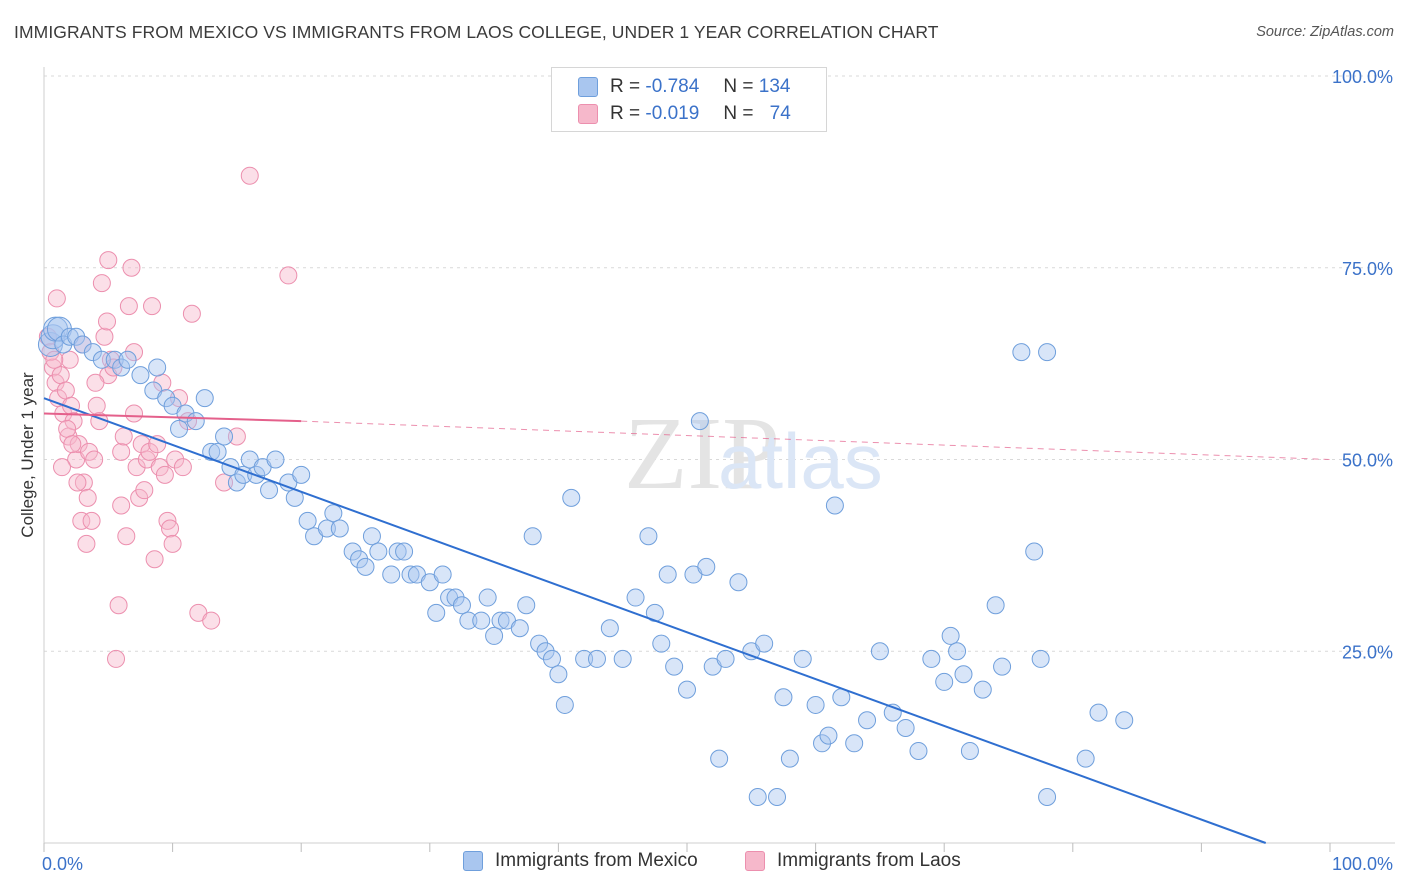  I want to click on source-label: Source: ZipAtlas.com, so click(1325, 32).